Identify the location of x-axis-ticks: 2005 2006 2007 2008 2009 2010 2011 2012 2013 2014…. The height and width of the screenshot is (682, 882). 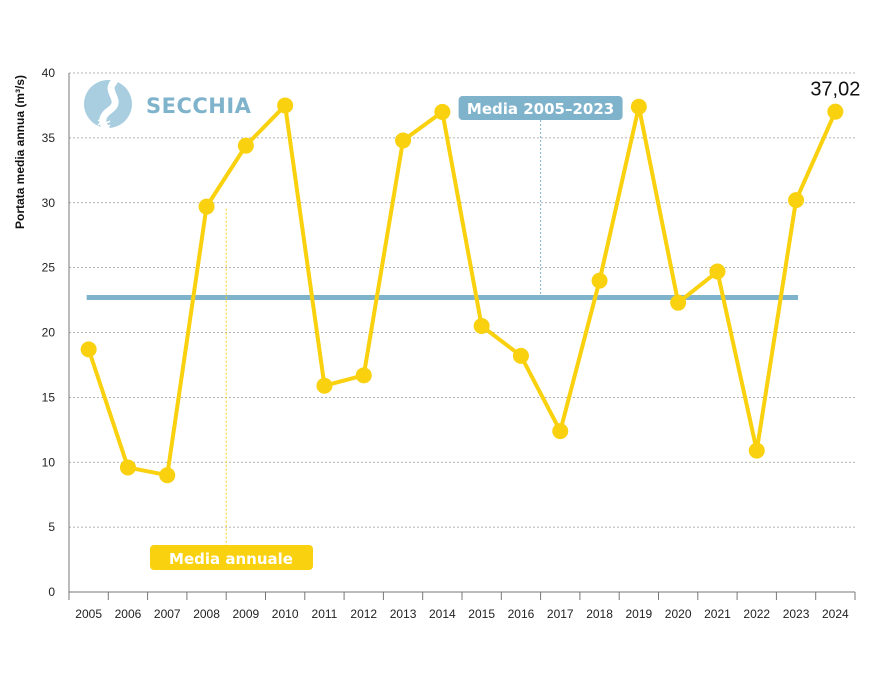
(462, 614).